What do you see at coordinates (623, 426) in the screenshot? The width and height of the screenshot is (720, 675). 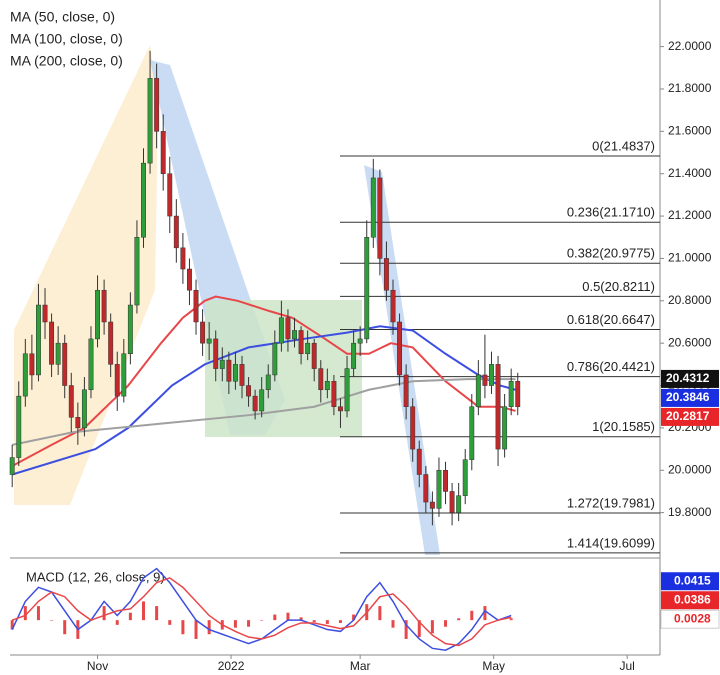 I see `fib-label: 1(20.1585)` at bounding box center [623, 426].